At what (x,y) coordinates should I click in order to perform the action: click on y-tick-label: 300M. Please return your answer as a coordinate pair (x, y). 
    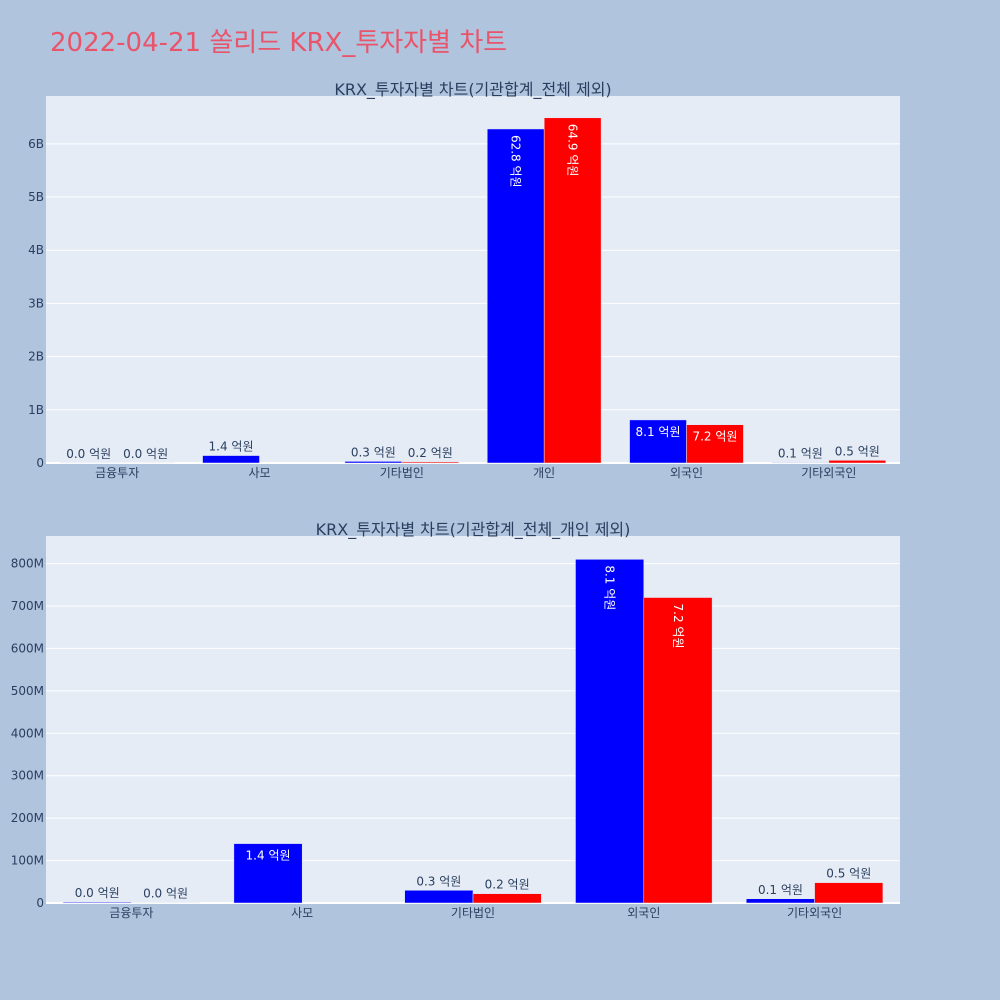
    Looking at the image, I should click on (27, 776).